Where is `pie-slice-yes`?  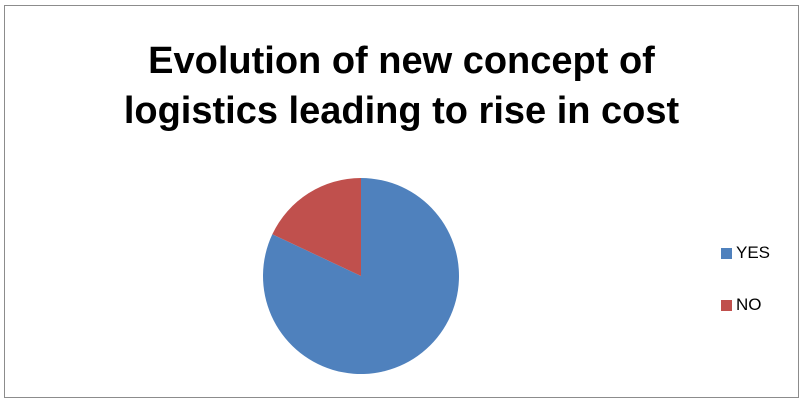 pie-slice-yes is located at coordinates (361, 276).